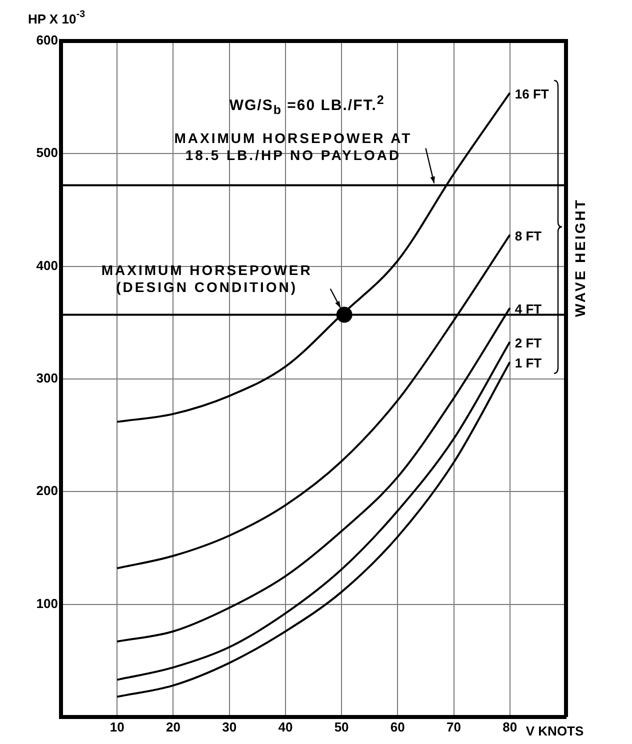 The image size is (632, 744). What do you see at coordinates (285, 726) in the screenshot?
I see `x-tick-label: 40` at bounding box center [285, 726].